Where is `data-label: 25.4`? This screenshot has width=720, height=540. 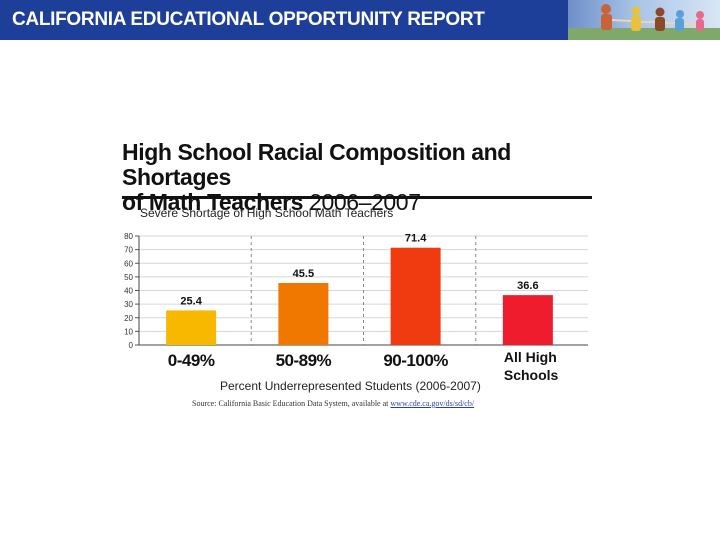 data-label: 25.4 is located at coordinates (191, 301).